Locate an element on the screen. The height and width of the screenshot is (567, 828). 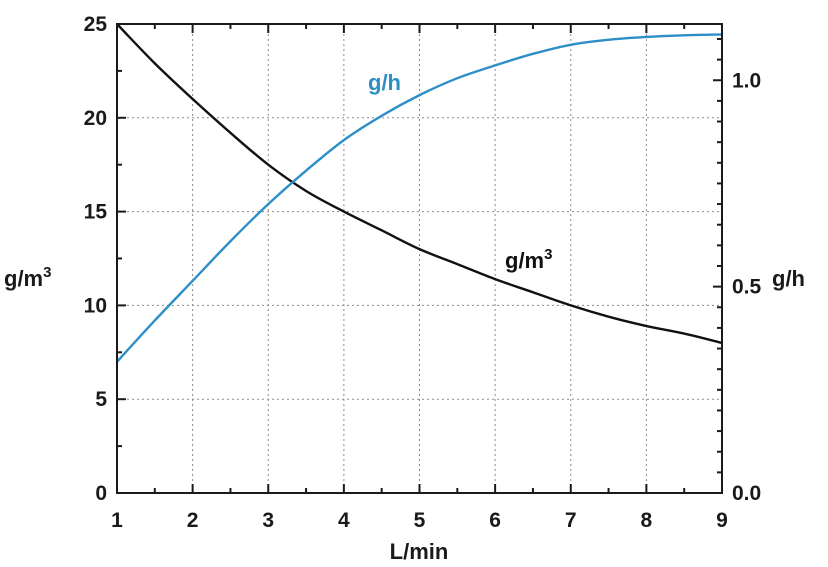
x-axis-title: L/min is located at coordinates (419, 551).